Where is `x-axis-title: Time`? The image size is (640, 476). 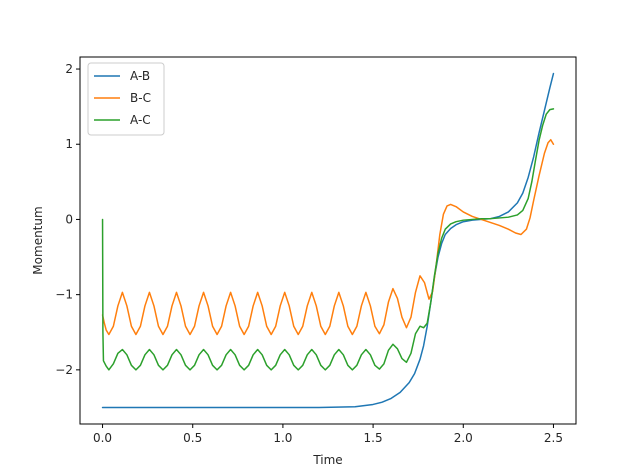 x-axis-title: Time is located at coordinates (327, 460).